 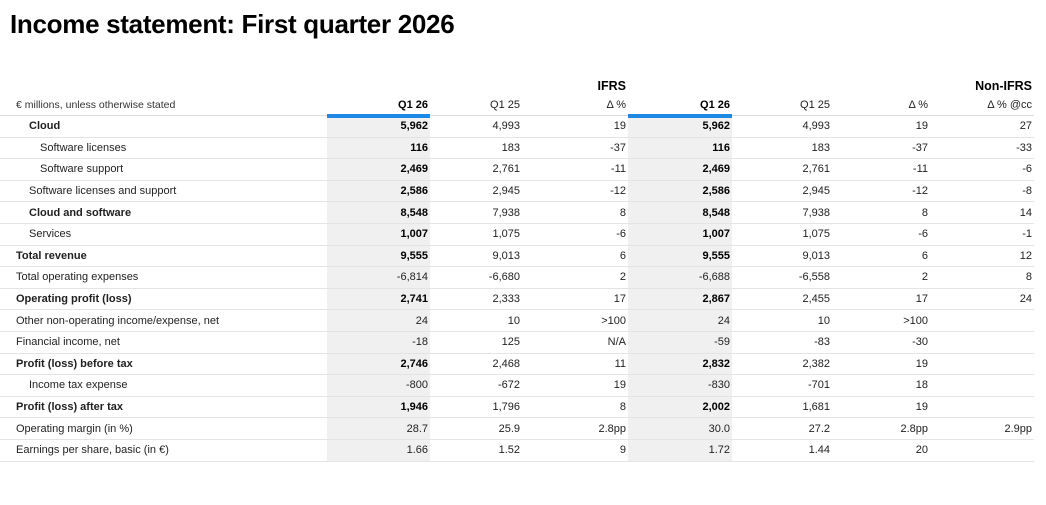 I want to click on row-label: Earnings per share, basic (in €), so click(x=163, y=451).